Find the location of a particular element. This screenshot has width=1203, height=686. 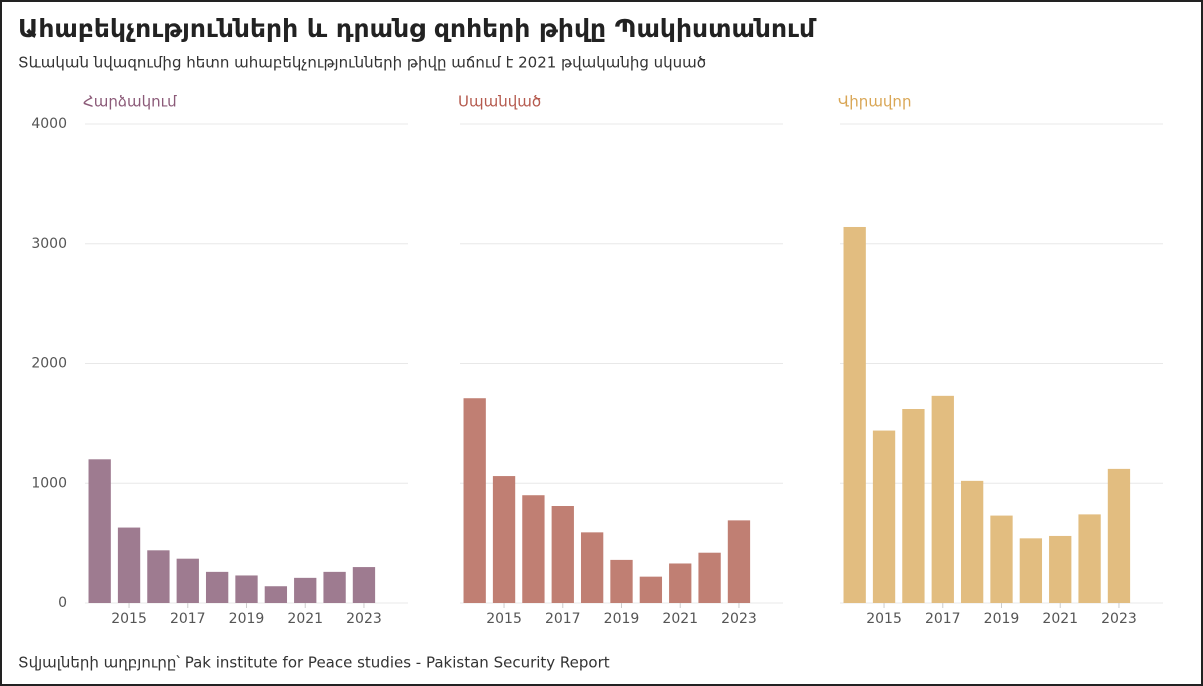

y-tick-label: 4000 is located at coordinates (49, 124).